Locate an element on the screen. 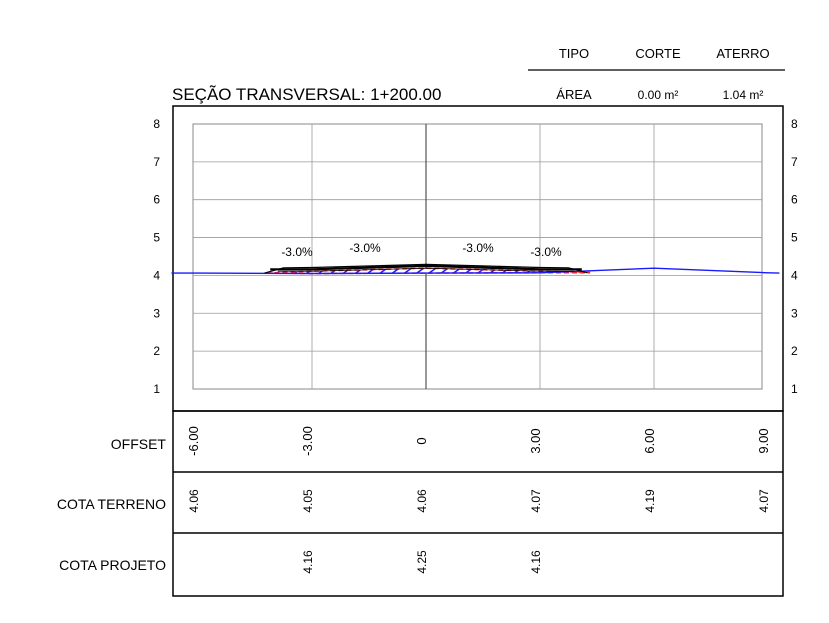  y-tick-label-left: 8 is located at coordinates (156, 124).